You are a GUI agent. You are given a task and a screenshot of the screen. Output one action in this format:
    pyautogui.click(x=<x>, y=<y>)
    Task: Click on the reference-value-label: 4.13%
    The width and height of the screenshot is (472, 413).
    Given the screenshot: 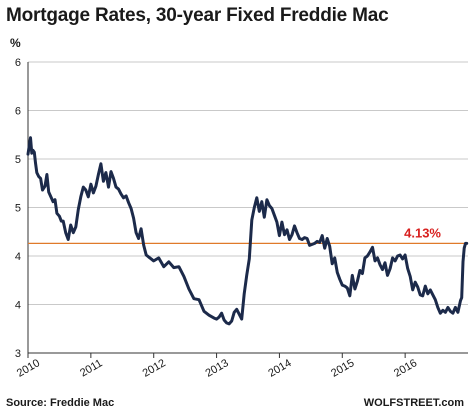 What is the action you would take?
    pyautogui.click(x=422, y=232)
    